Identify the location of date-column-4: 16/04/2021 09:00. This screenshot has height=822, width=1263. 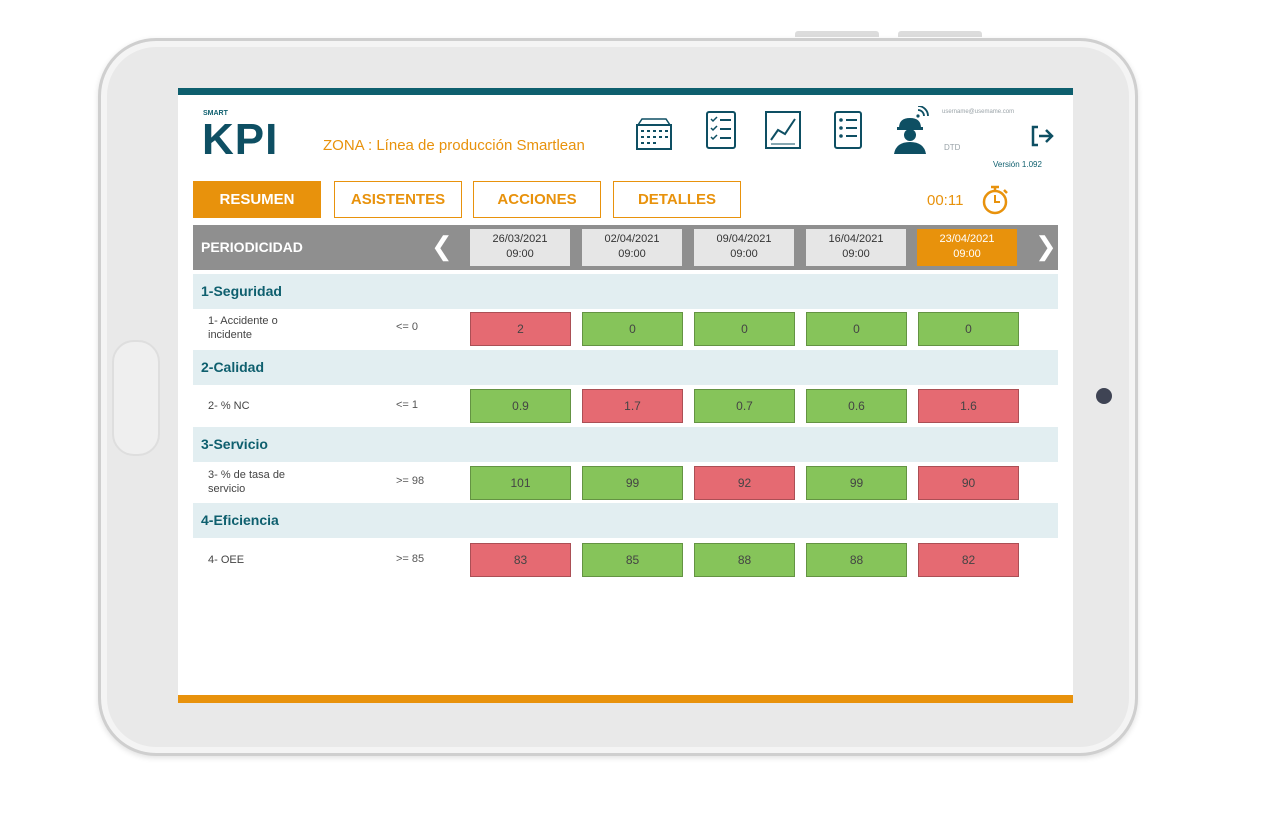
(856, 247).